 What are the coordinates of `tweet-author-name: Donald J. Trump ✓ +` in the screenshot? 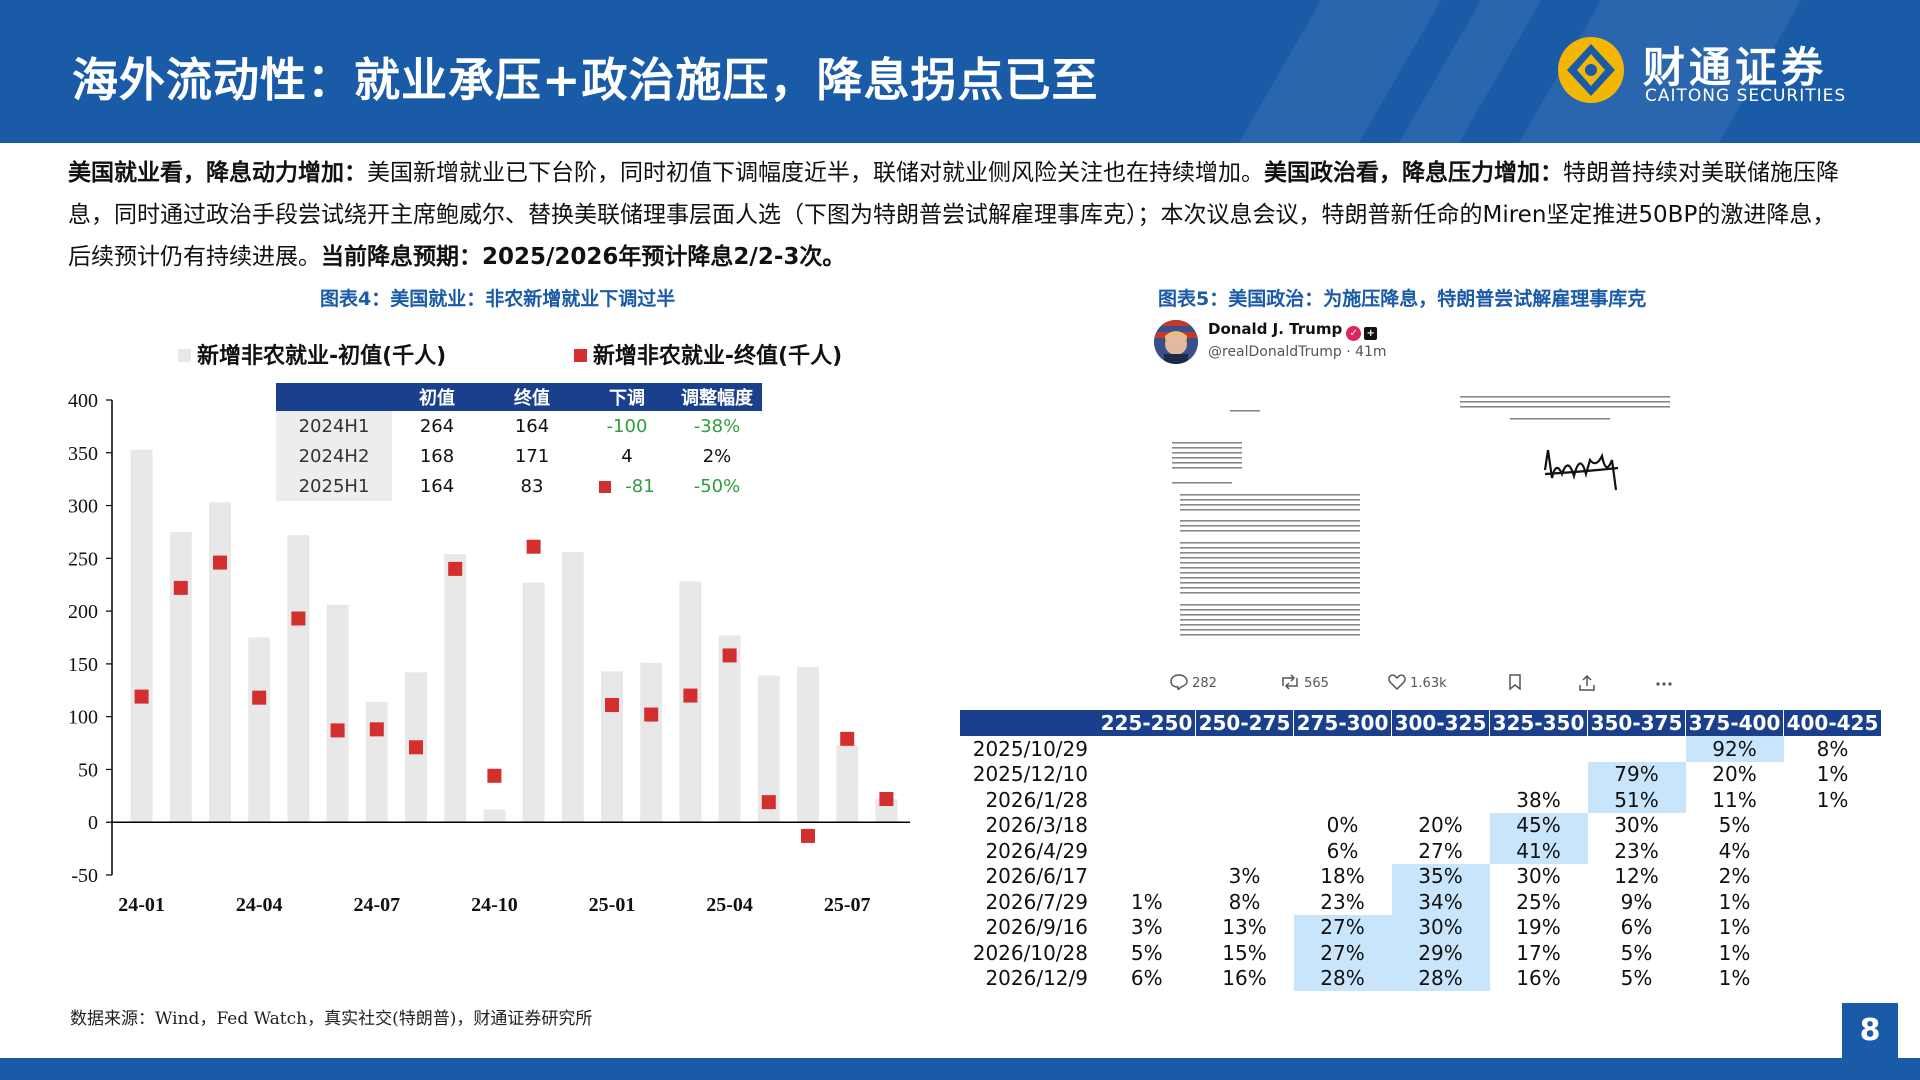 It's located at (1293, 330).